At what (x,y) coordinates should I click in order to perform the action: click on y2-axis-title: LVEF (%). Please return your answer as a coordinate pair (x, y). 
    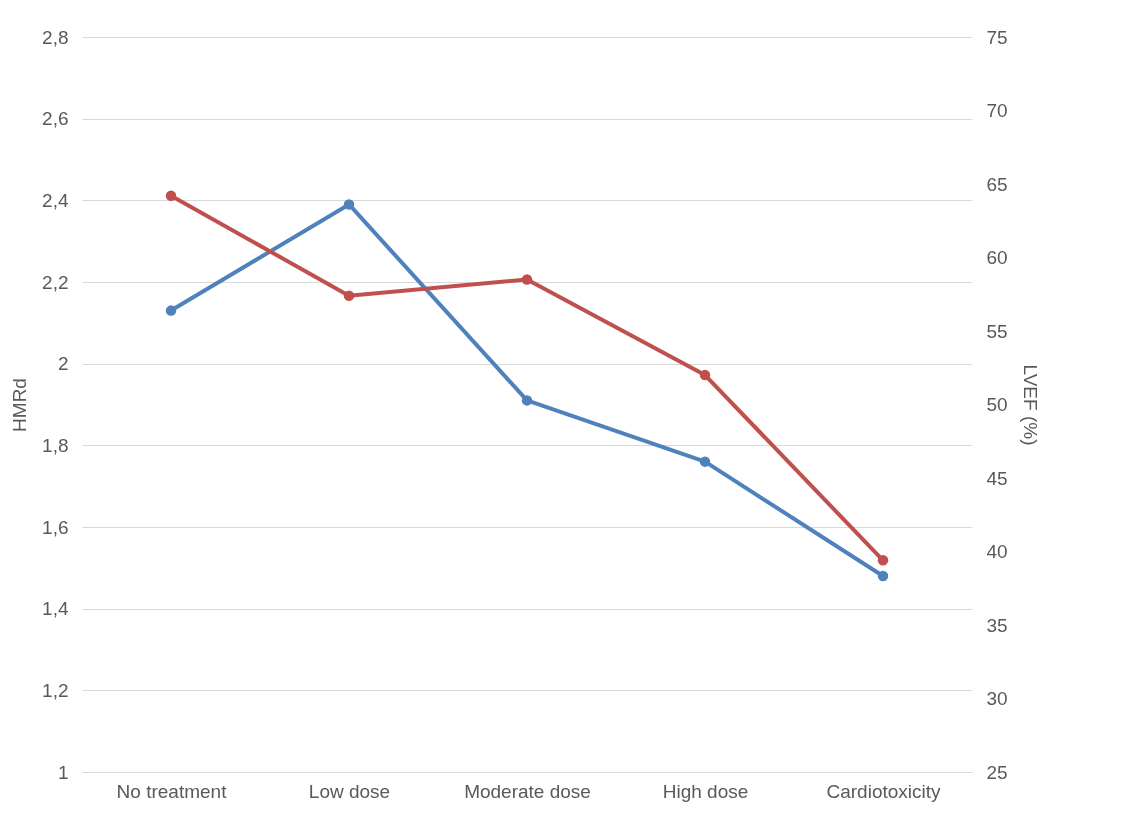
    Looking at the image, I should click on (1030, 405).